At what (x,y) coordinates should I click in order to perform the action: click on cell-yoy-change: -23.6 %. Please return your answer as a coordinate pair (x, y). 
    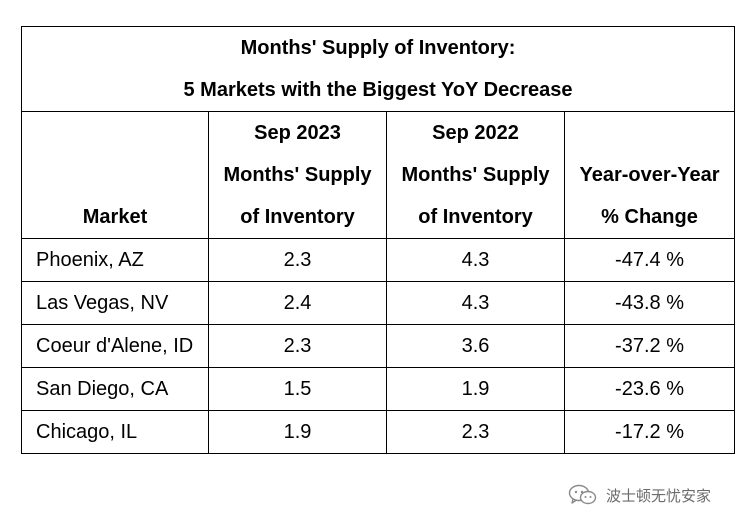
    Looking at the image, I should click on (649, 389).